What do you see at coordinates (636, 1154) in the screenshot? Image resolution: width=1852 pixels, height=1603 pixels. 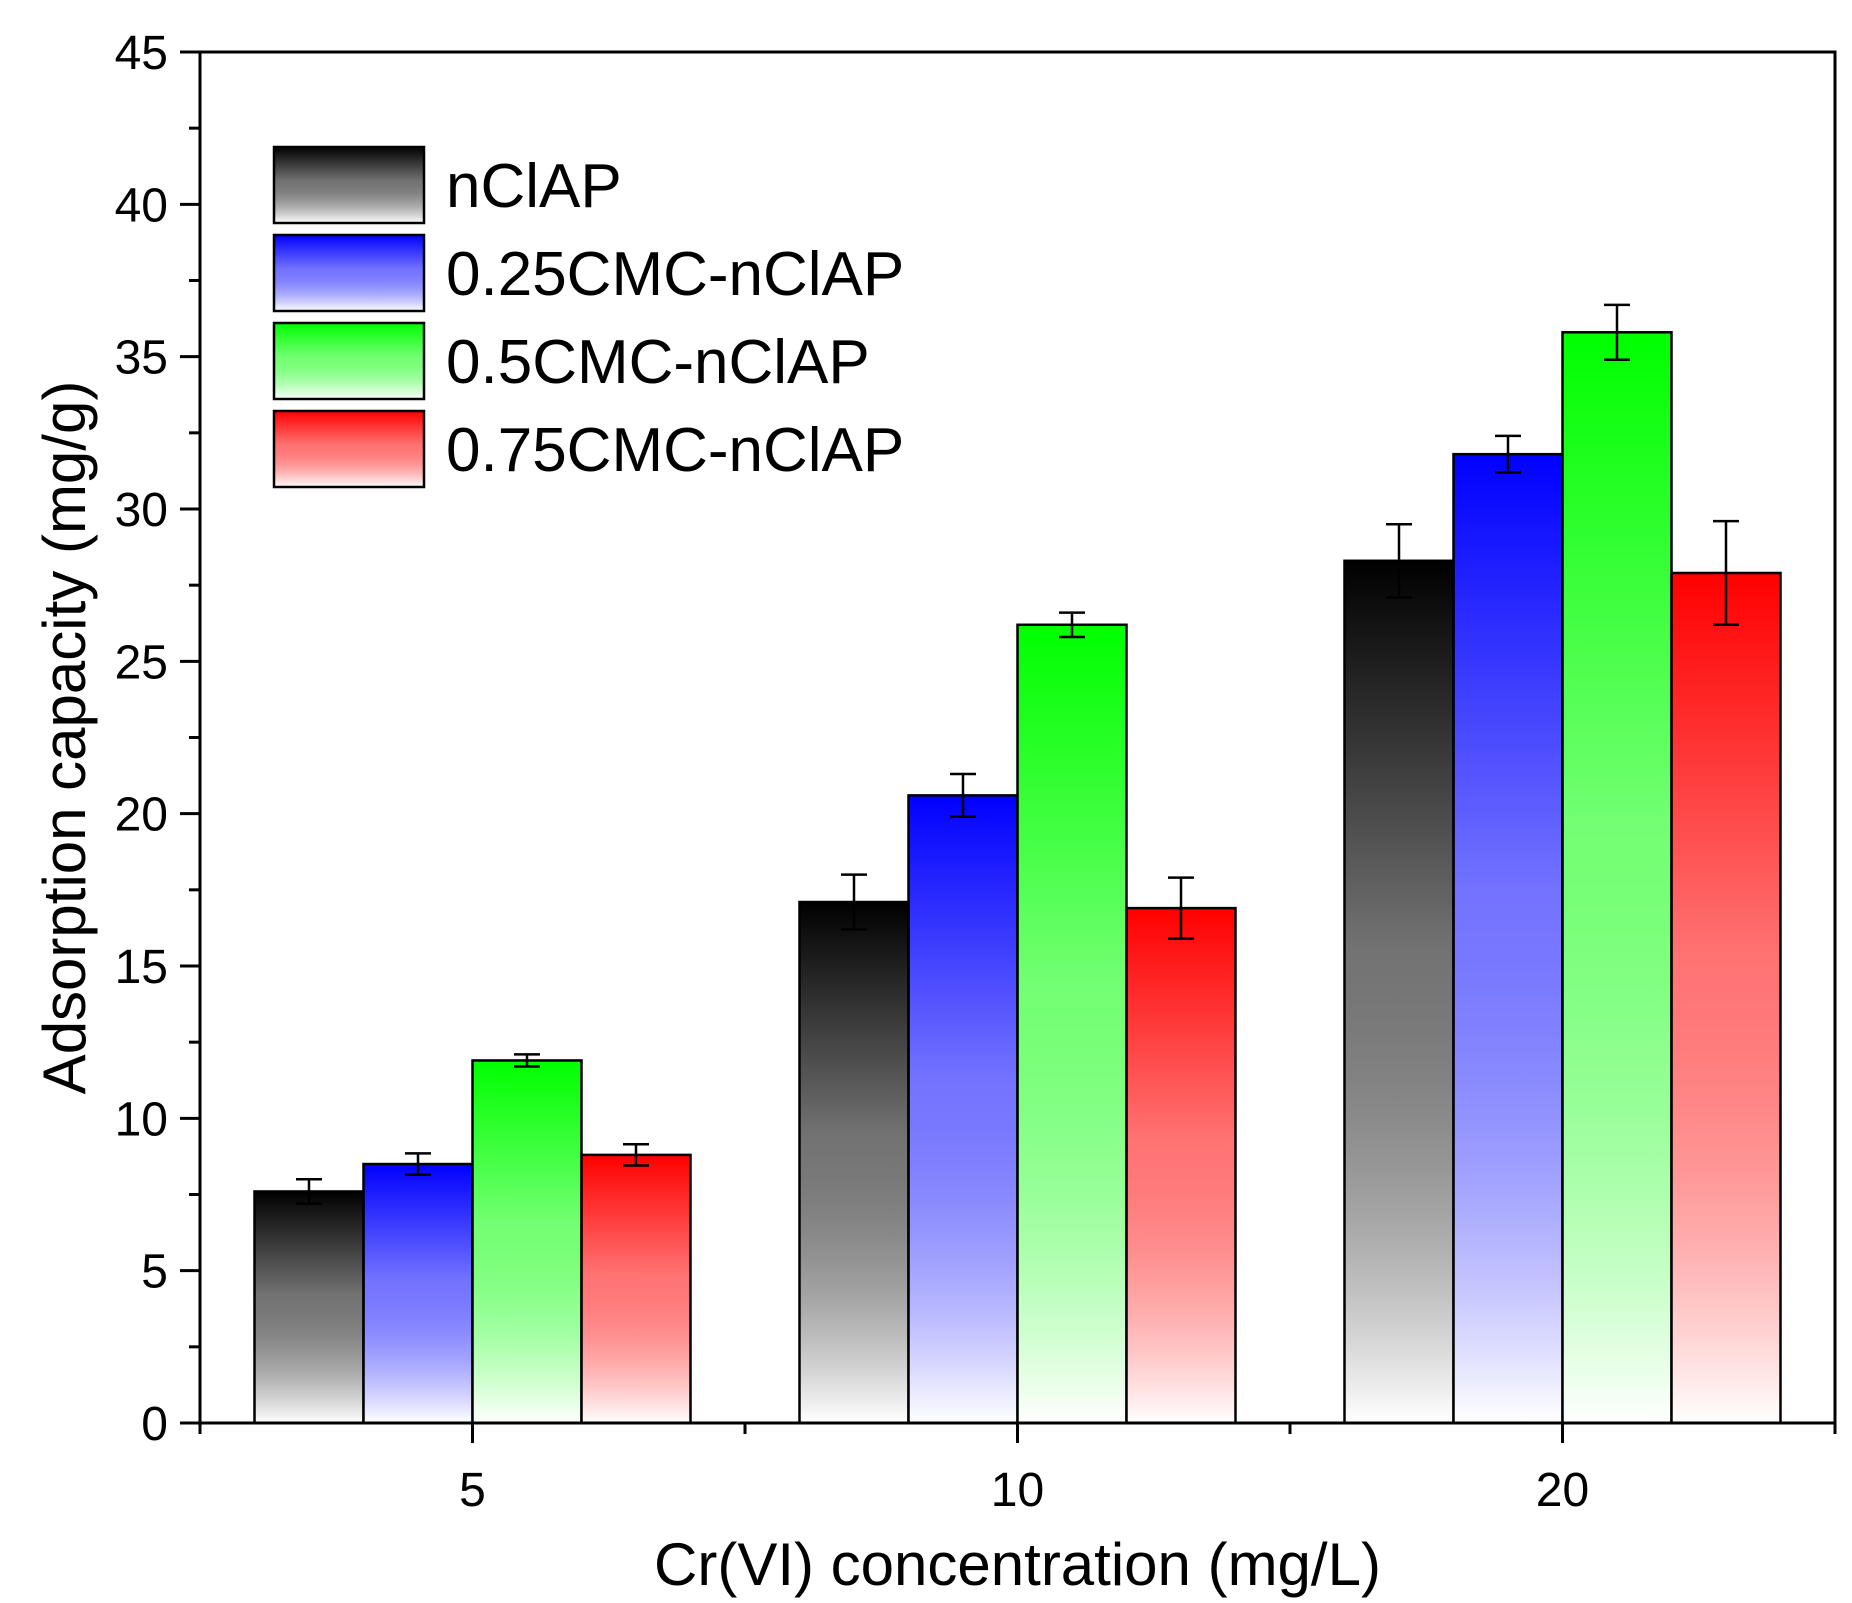 I see `error-bar-0.75CMC-nClAP-5` at bounding box center [636, 1154].